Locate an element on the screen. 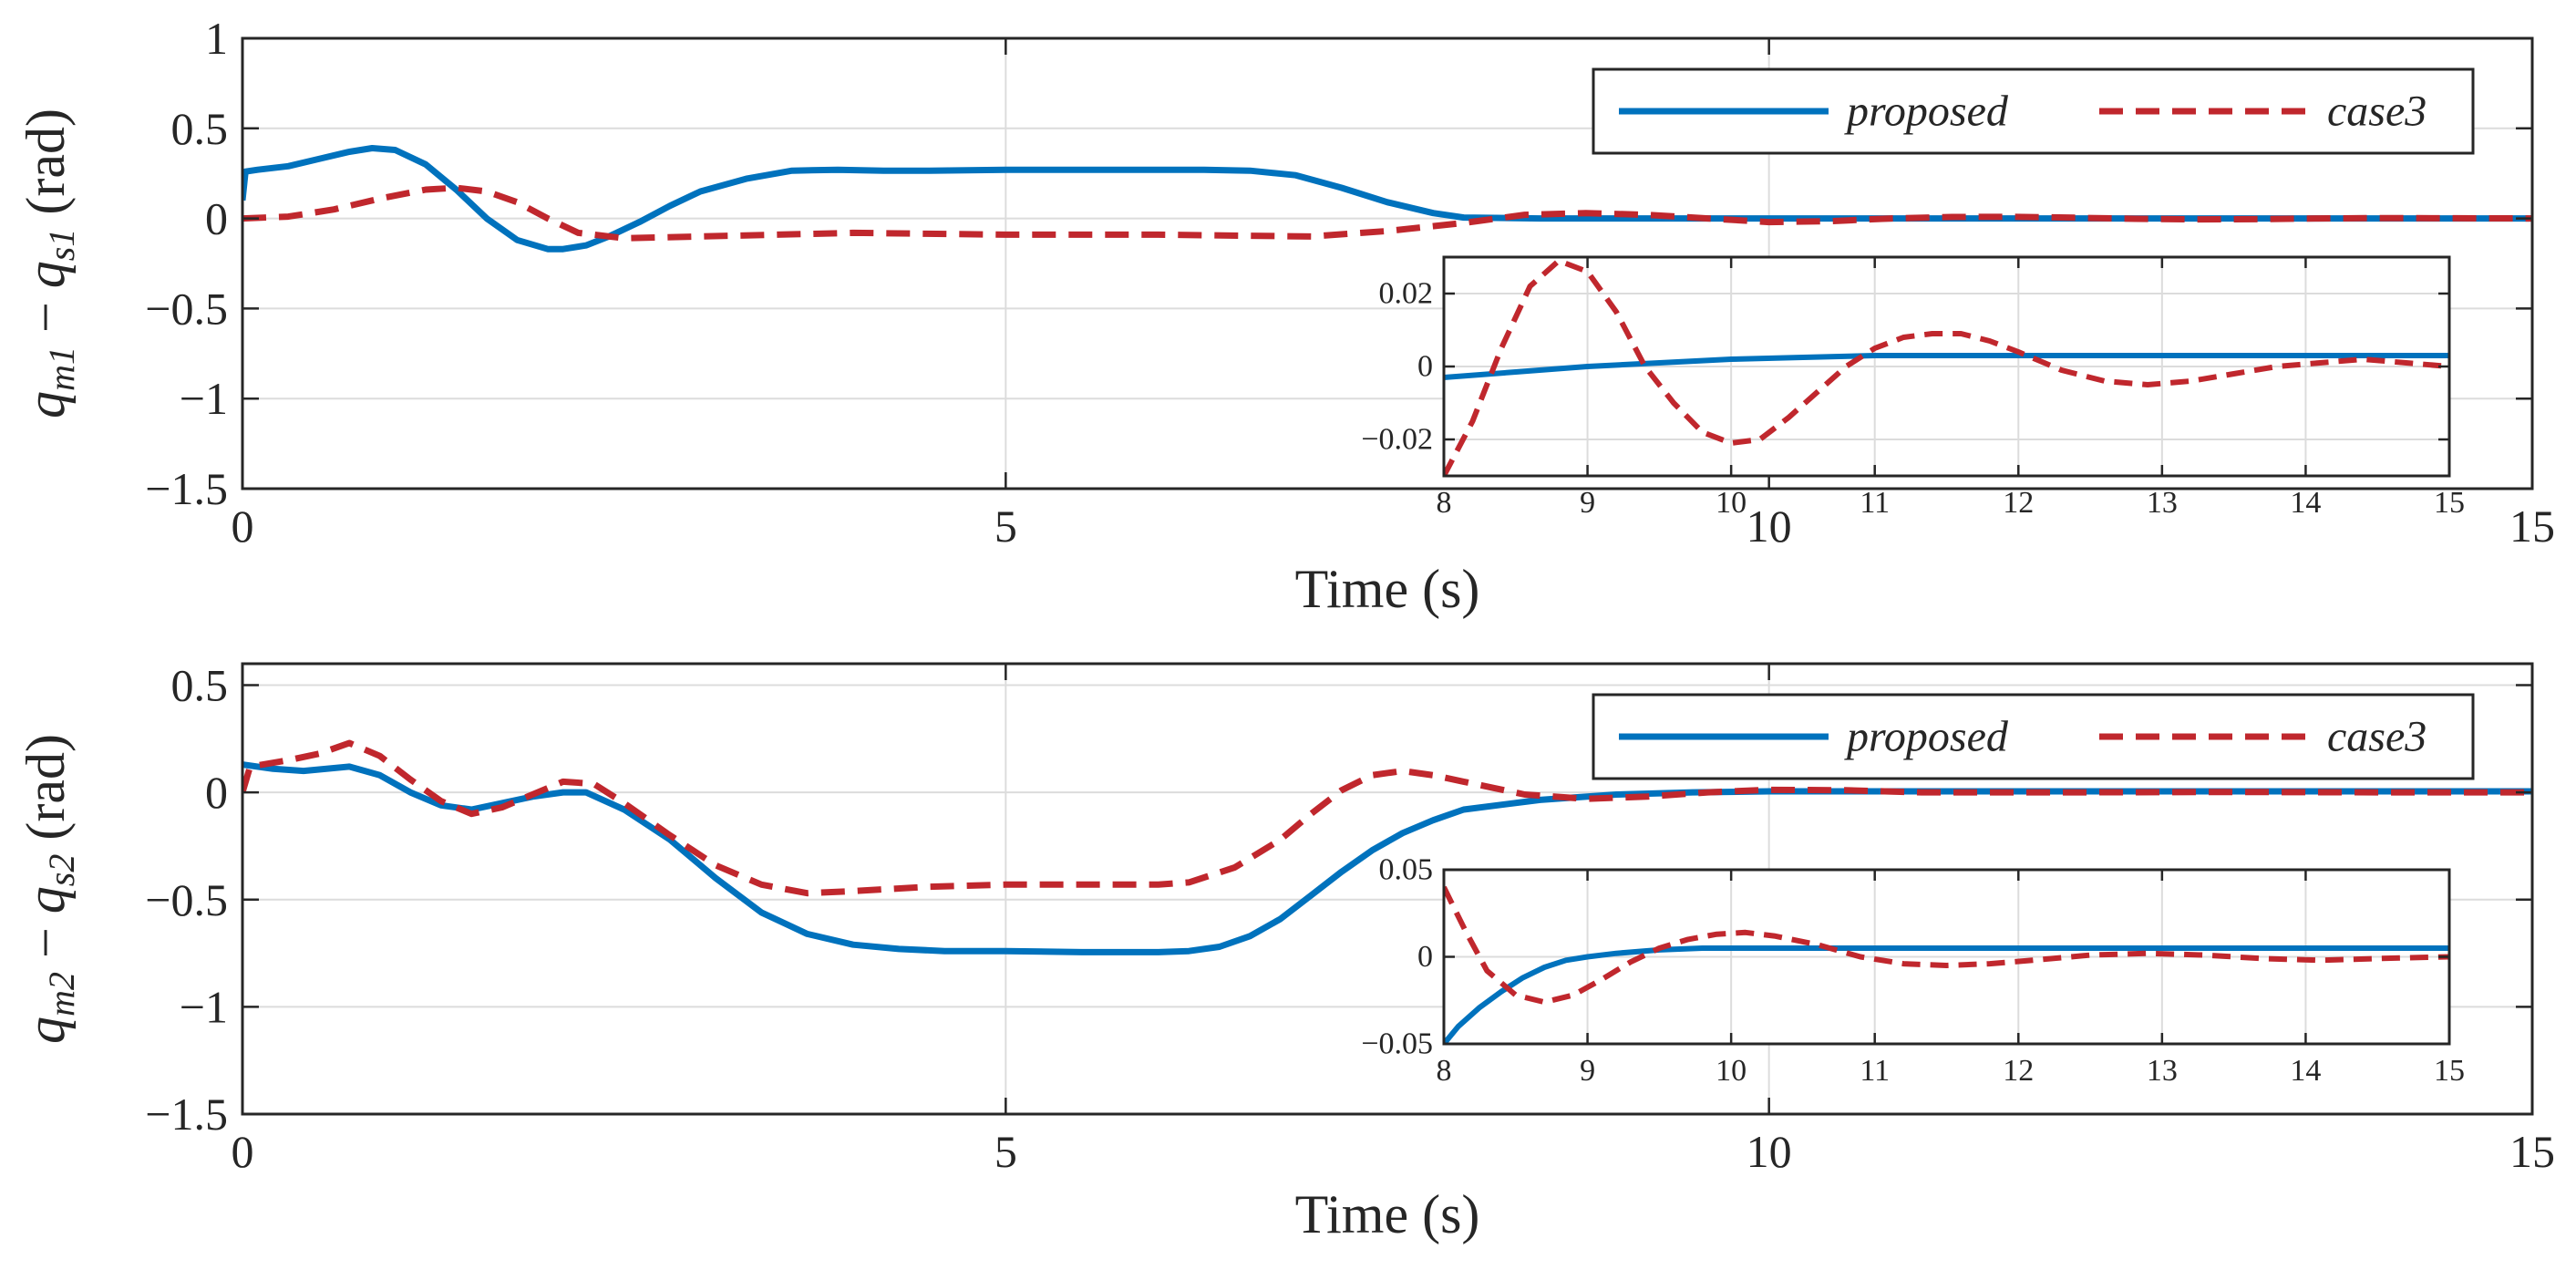 This screenshot has width=2576, height=1280. y-axis-title-s1: m1 is located at coordinates (61, 368).